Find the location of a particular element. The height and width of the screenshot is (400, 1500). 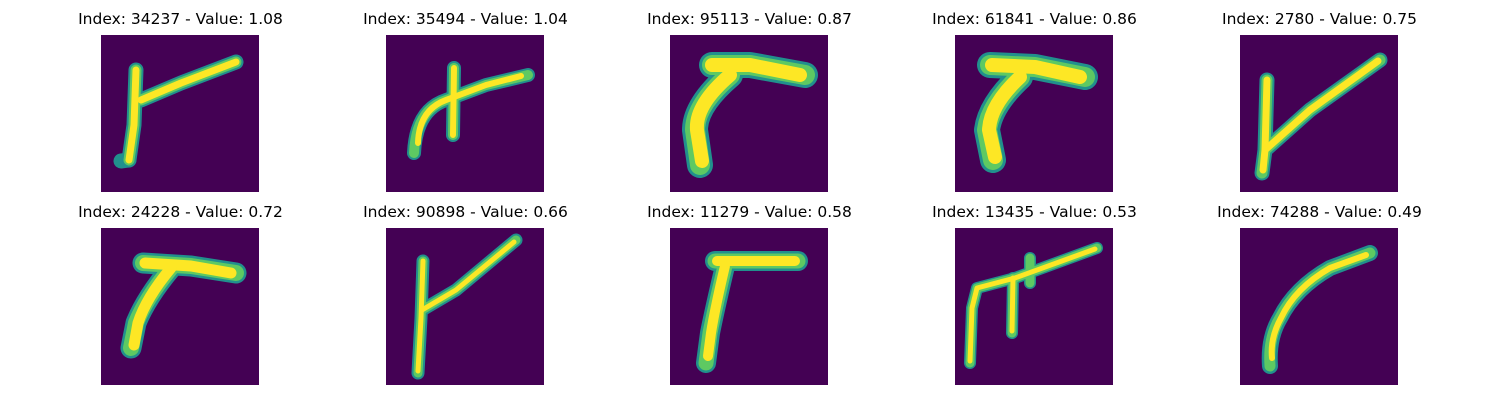

panel-title: Index: 95113 - Value: 0.87 is located at coordinates (749, 19).